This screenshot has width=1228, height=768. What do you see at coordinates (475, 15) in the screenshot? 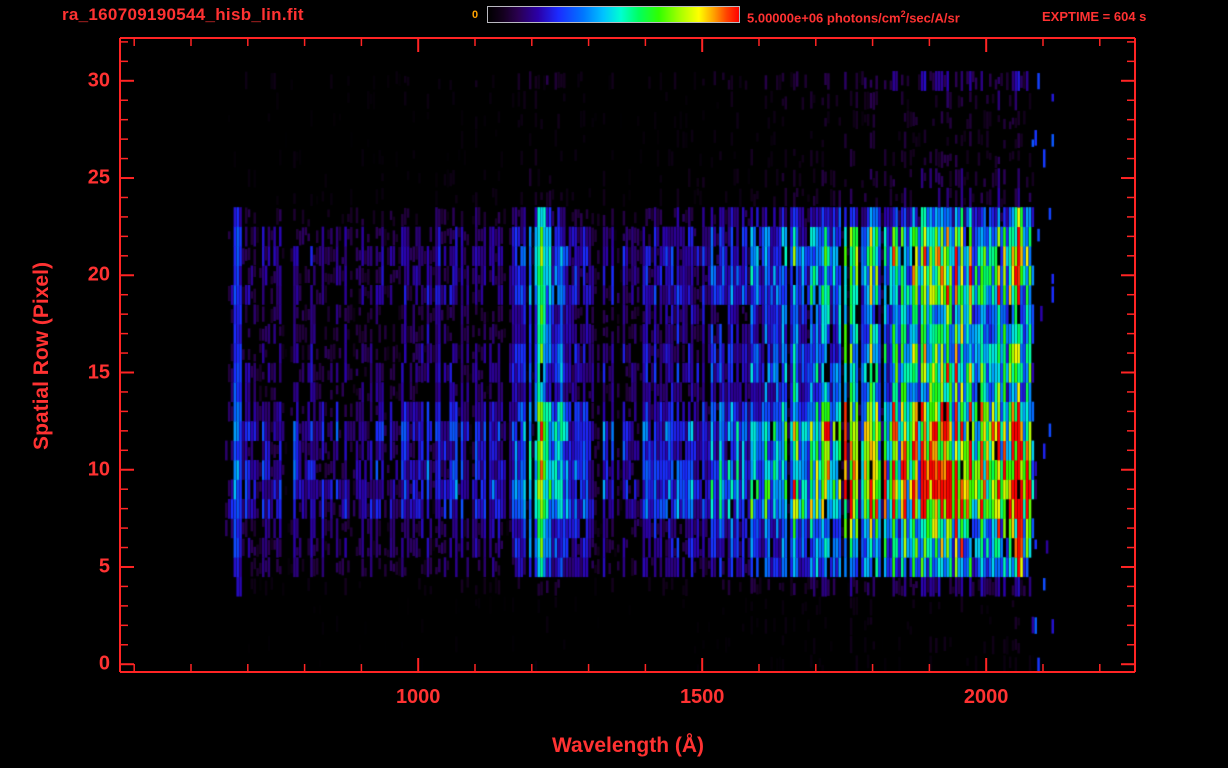
I see `colorbar-min-label: 0` at bounding box center [475, 15].